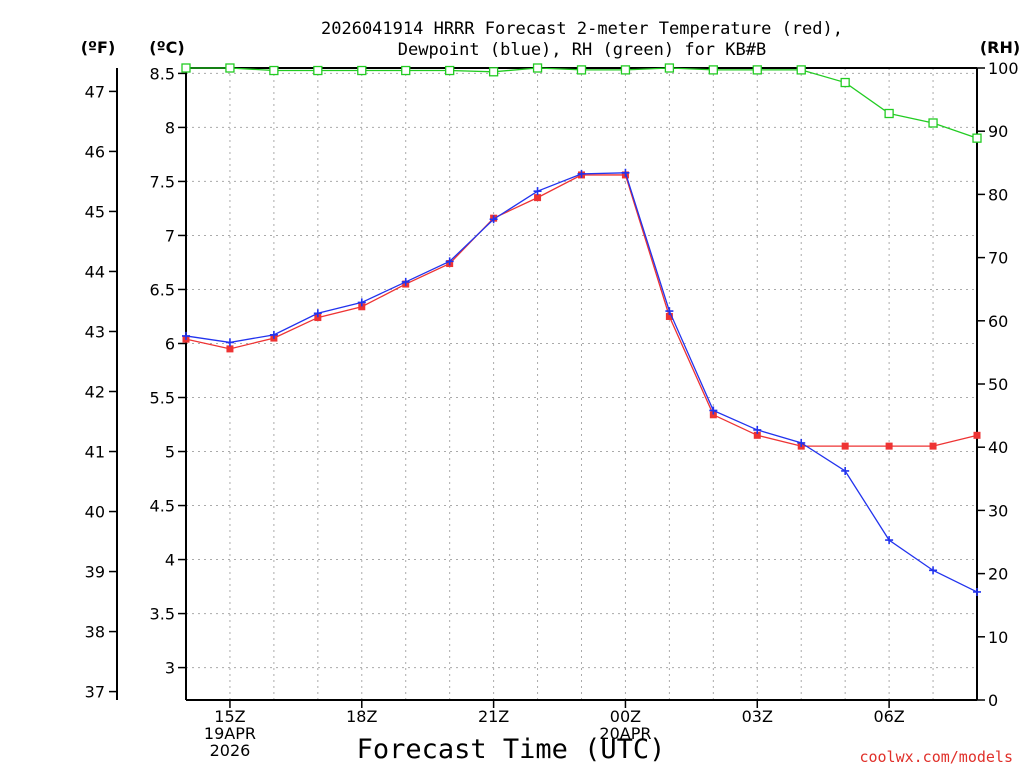 The height and width of the screenshot is (768, 1024). I want to click on rh-tick-label: 0, so click(993, 700).